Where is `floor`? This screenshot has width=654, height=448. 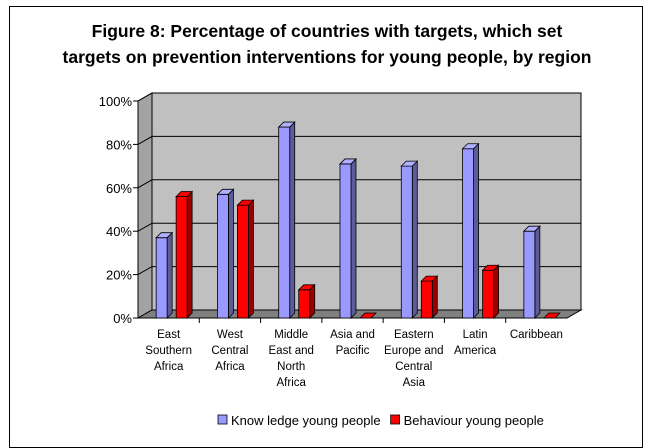 floor is located at coordinates (359, 314).